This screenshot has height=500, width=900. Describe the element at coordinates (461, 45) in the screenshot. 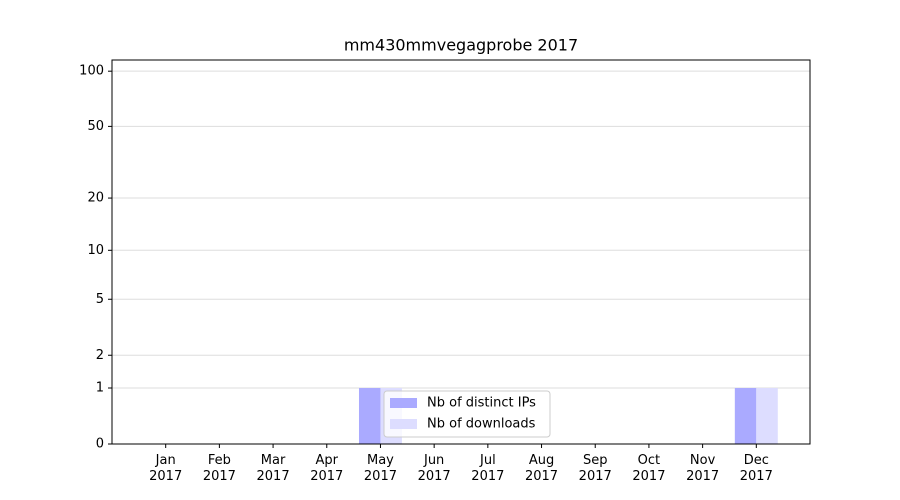

I see `chart-title: mm430mmvegagprobe 2017` at that location.